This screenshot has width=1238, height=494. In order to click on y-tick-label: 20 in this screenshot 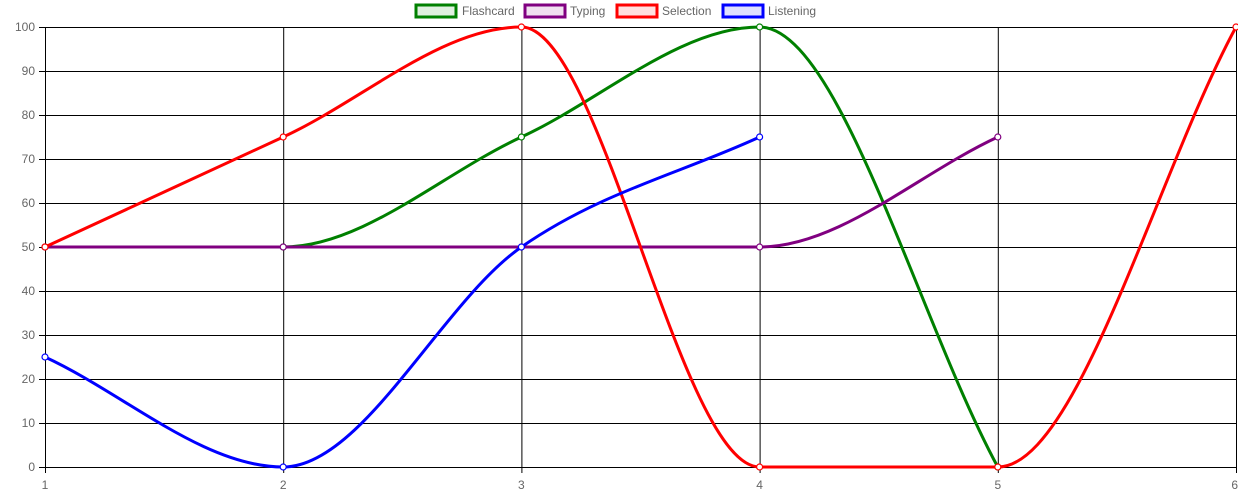, I will do `click(29, 379)`.